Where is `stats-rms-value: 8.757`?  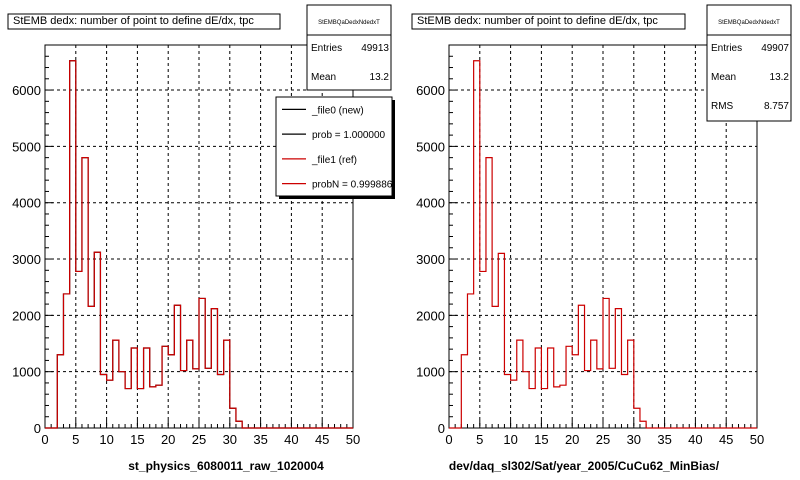 stats-rms-value: 8.757 is located at coordinates (776, 106).